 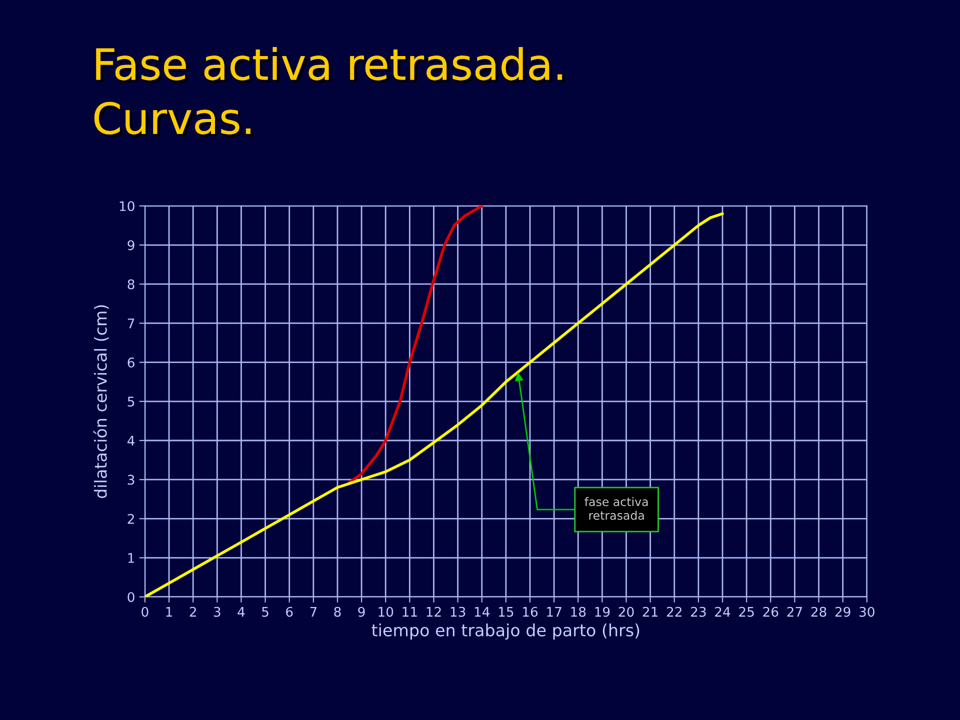 What do you see at coordinates (554, 612) in the screenshot?
I see `x-tick-label: 17` at bounding box center [554, 612].